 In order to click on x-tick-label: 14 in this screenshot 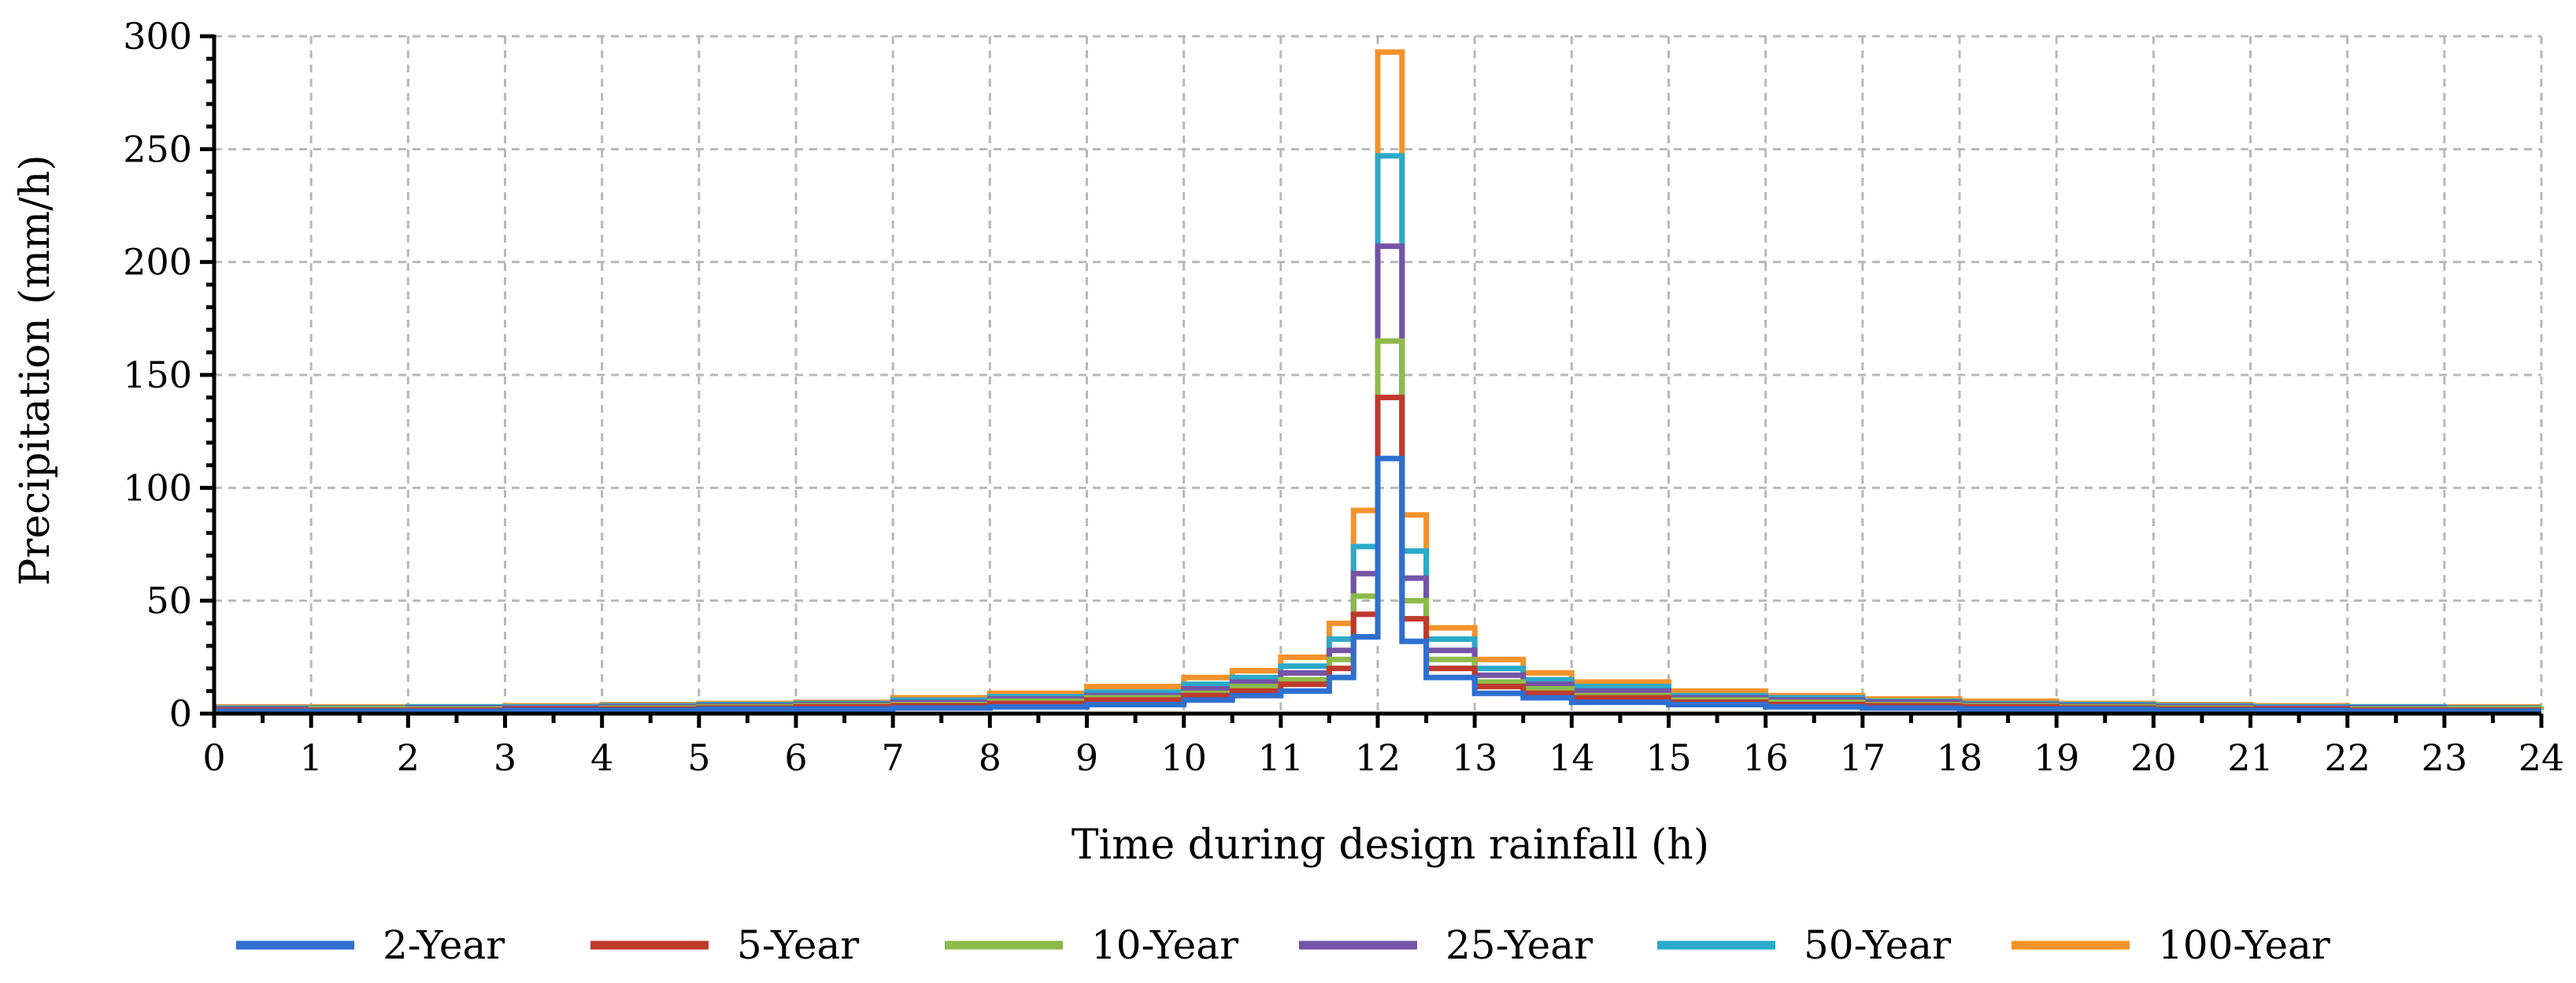, I will do `click(1572, 757)`.